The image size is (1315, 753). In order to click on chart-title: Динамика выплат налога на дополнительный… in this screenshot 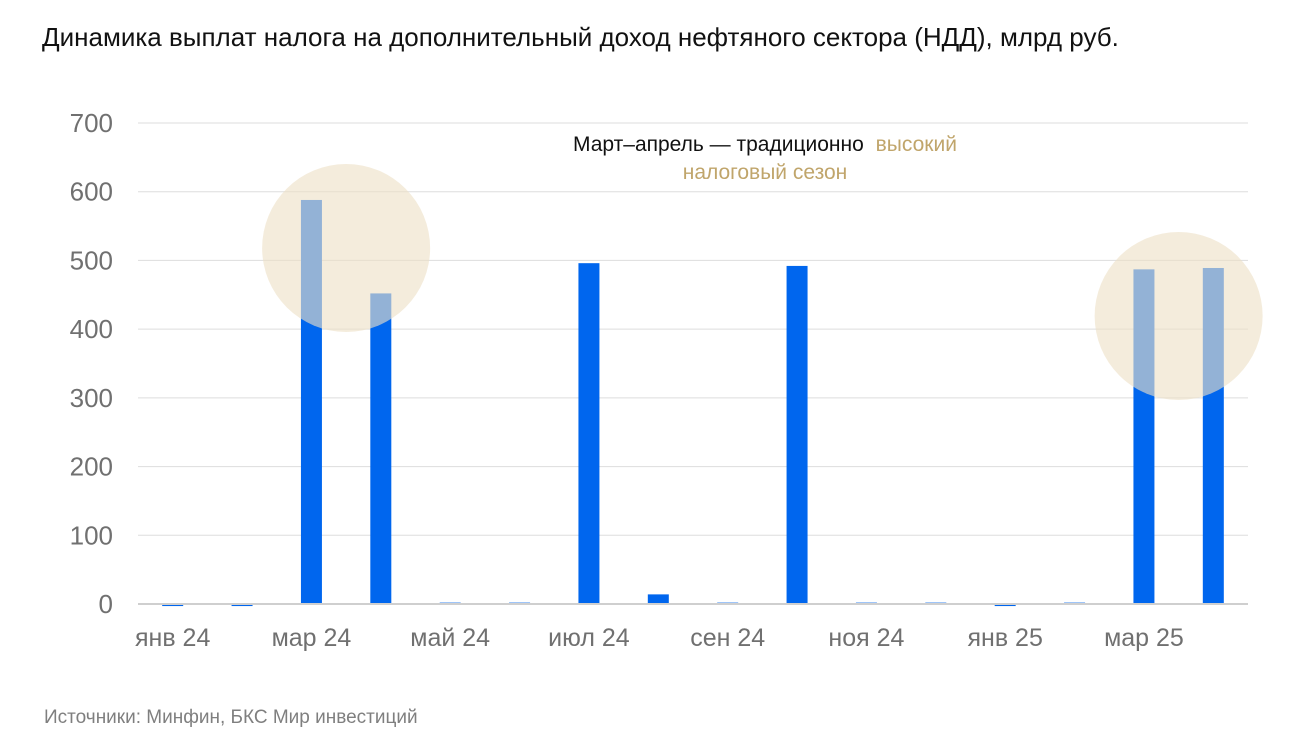, I will do `click(580, 37)`.